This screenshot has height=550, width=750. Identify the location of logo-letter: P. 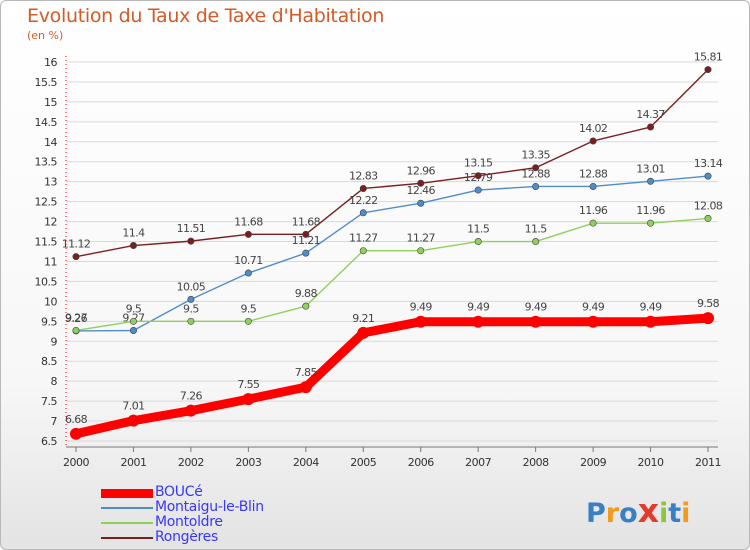
(596, 513).